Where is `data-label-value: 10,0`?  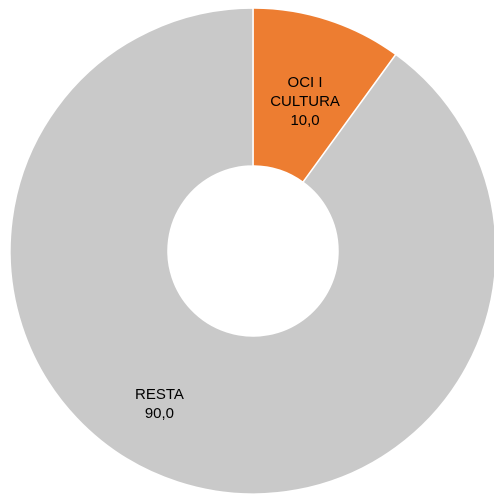
data-label-value: 10,0 is located at coordinates (304, 120).